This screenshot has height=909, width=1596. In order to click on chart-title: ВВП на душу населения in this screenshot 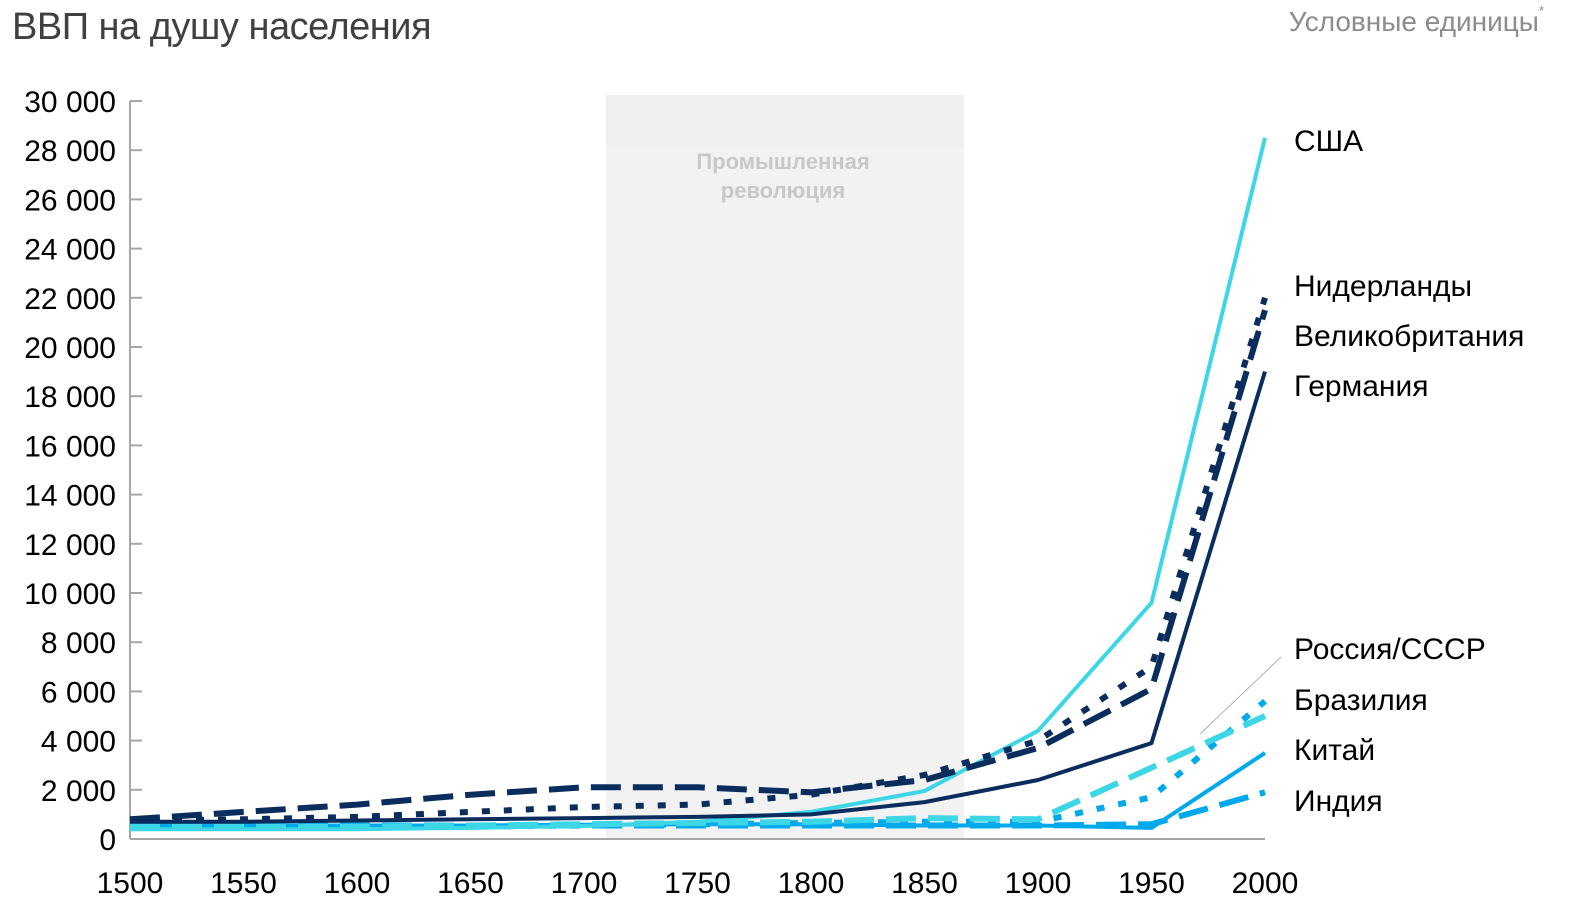, I will do `click(222, 27)`.